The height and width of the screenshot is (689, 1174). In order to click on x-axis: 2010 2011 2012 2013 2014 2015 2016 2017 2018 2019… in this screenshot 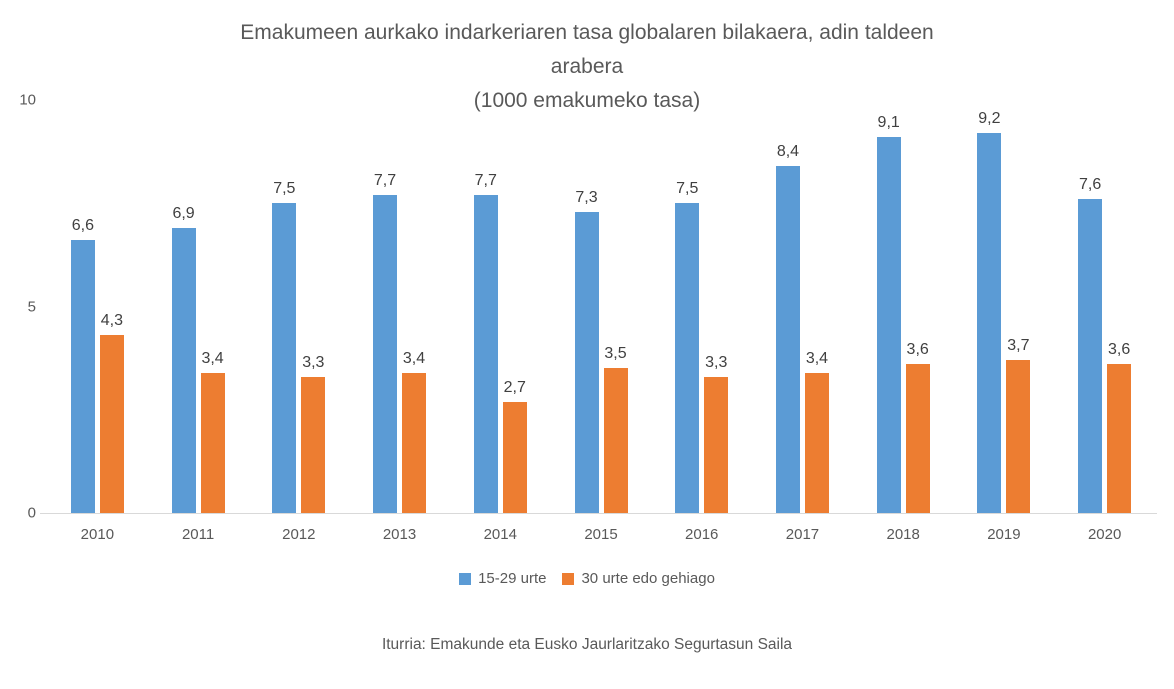, I will do `click(598, 538)`.